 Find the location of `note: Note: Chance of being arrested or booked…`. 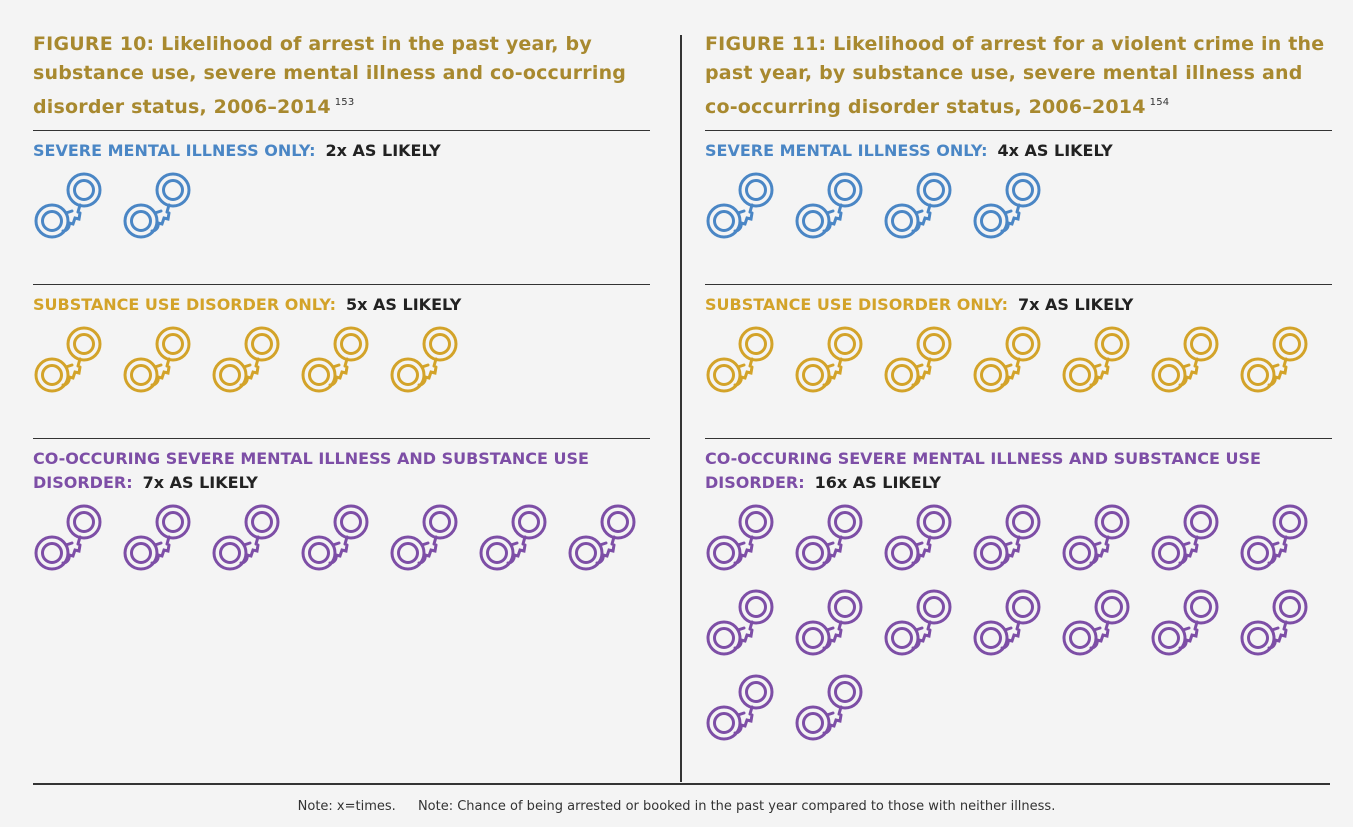

note: Note: Chance of being arrested or booked… is located at coordinates (736, 806).